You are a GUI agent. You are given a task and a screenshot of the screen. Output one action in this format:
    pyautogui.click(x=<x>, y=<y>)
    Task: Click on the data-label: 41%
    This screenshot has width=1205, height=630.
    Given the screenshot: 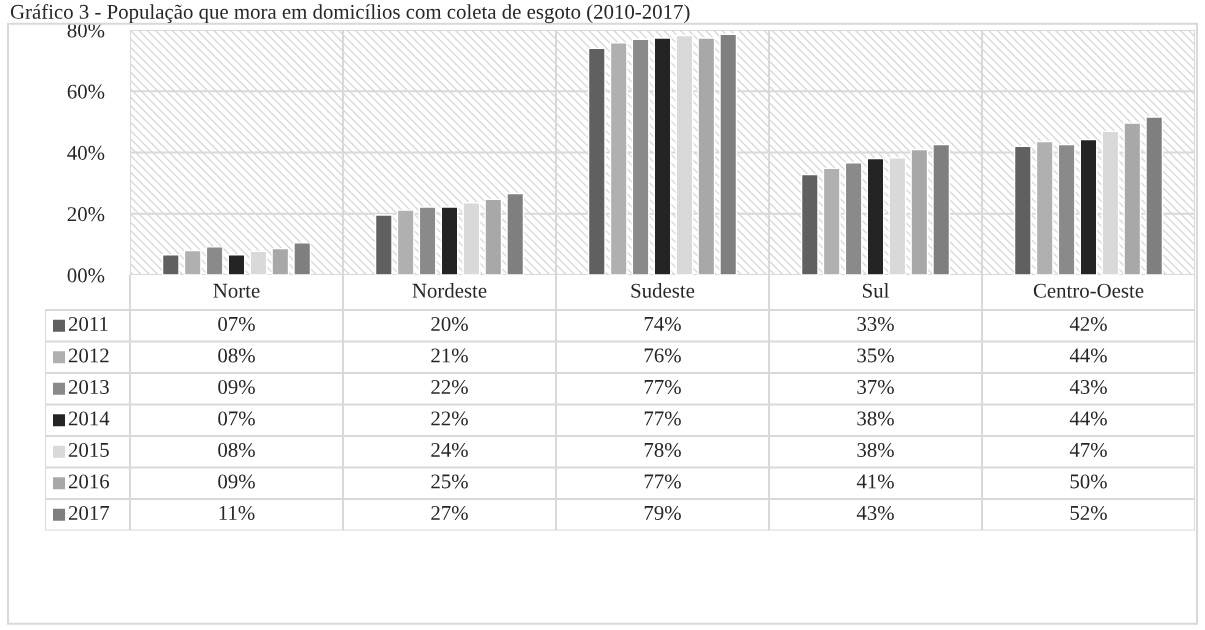 What is the action you would take?
    pyautogui.click(x=875, y=481)
    